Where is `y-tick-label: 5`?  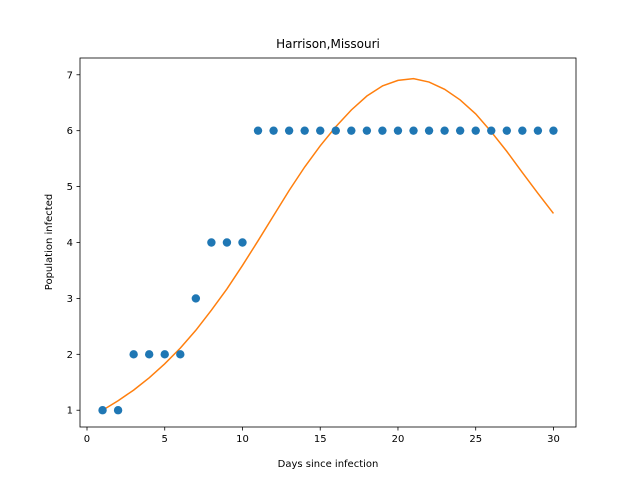 y-tick-label: 5 is located at coordinates (70, 187).